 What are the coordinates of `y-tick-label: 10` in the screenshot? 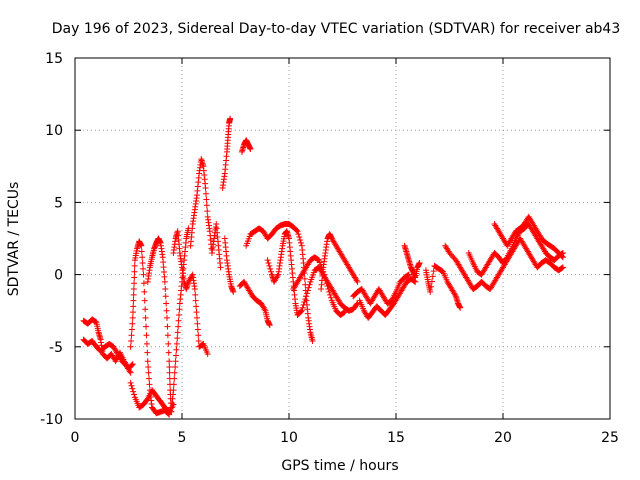 It's located at (54, 131).